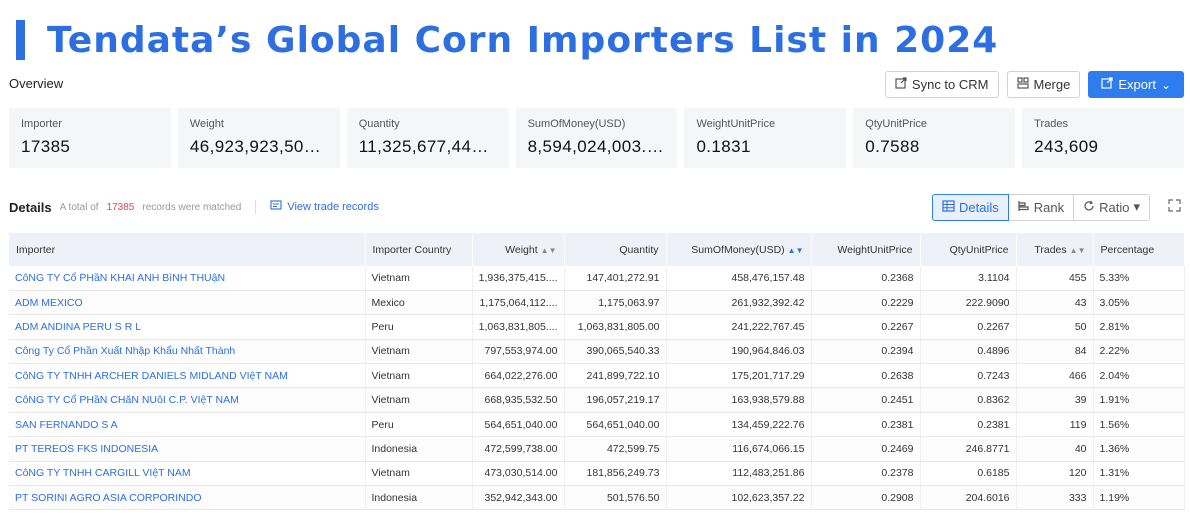 This screenshot has width=1190, height=526. What do you see at coordinates (736, 124) in the screenshot?
I see `stat-label: WeightUnitPrice` at bounding box center [736, 124].